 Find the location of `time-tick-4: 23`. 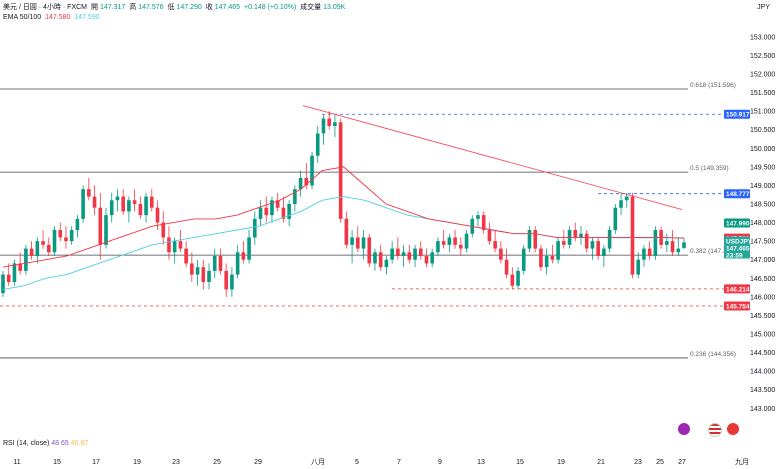

time-tick-4: 23 is located at coordinates (176, 462).